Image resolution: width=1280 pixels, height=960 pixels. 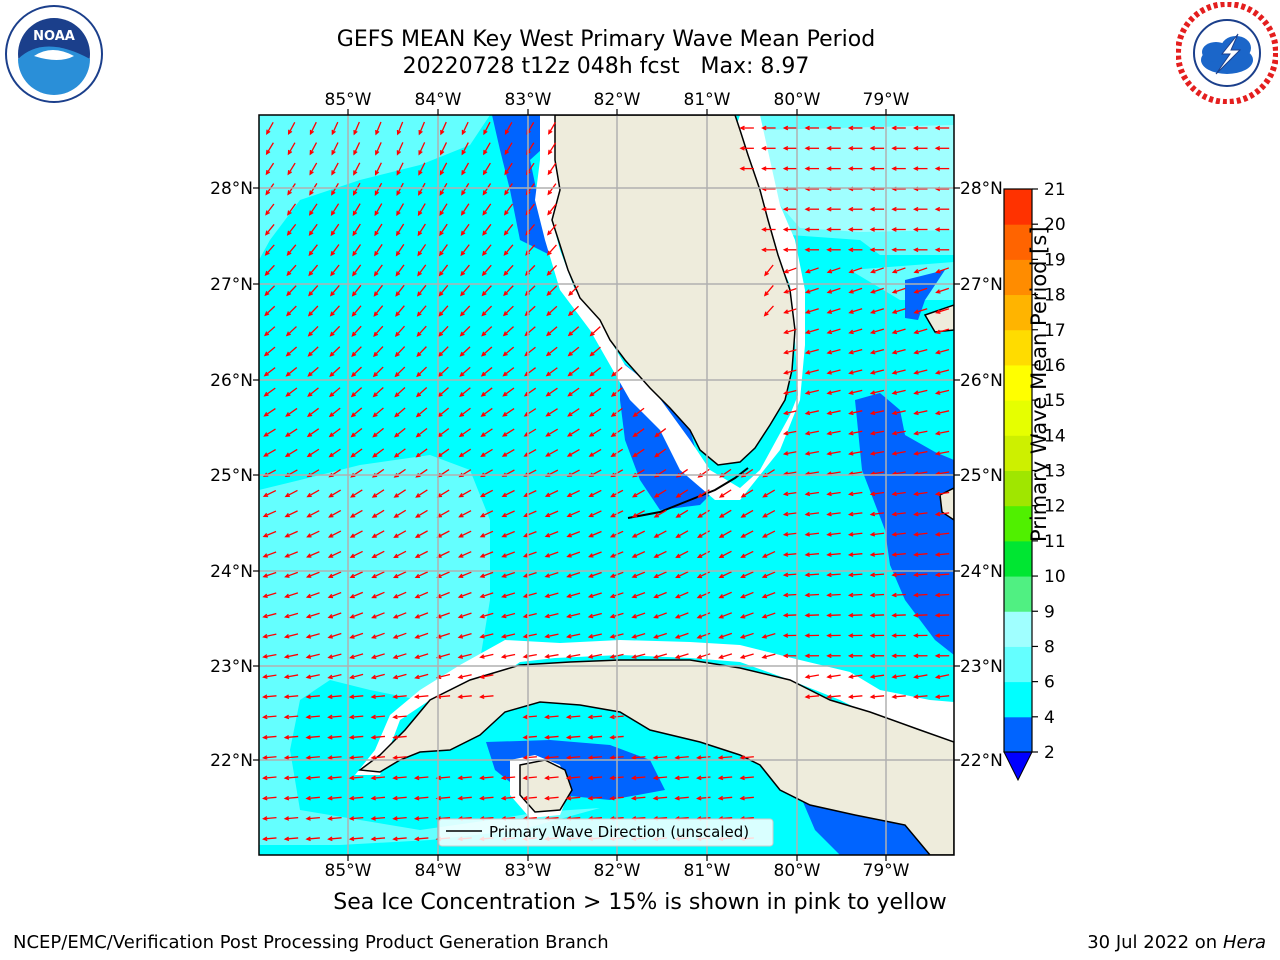 What do you see at coordinates (606, 66) in the screenshot?
I see `map-subtitle: 20220728 t12z 048h fcst Max: 8.97` at bounding box center [606, 66].